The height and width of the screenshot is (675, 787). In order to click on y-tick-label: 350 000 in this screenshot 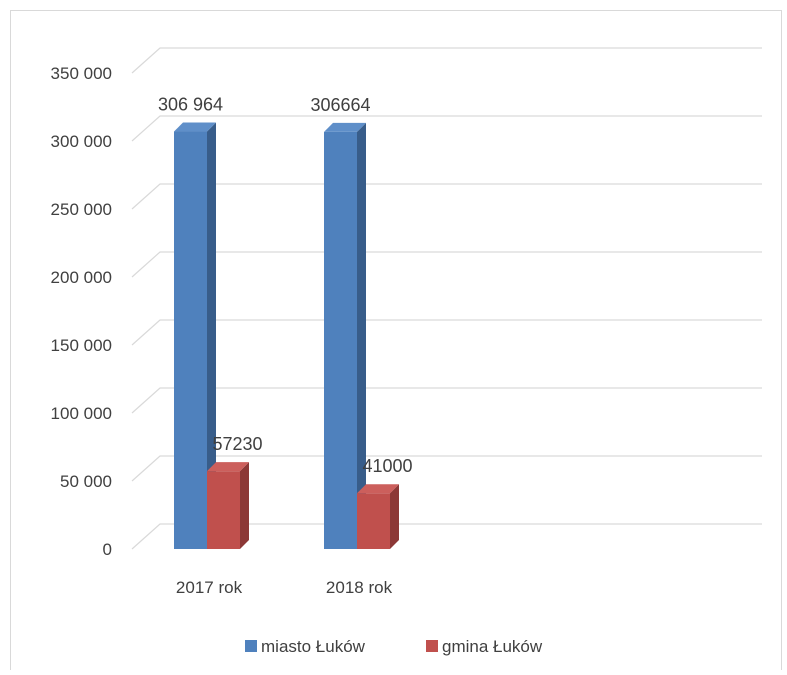, I will do `click(81, 73)`.